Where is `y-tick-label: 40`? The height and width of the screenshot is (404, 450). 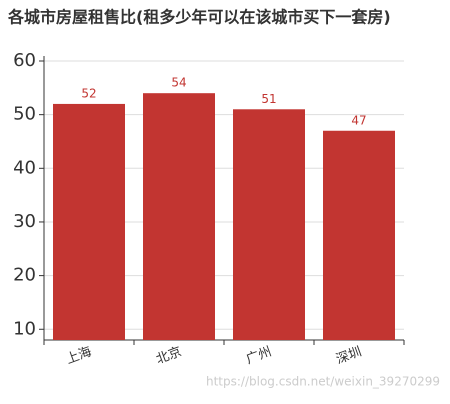 y-tick-label: 40 is located at coordinates (24, 167).